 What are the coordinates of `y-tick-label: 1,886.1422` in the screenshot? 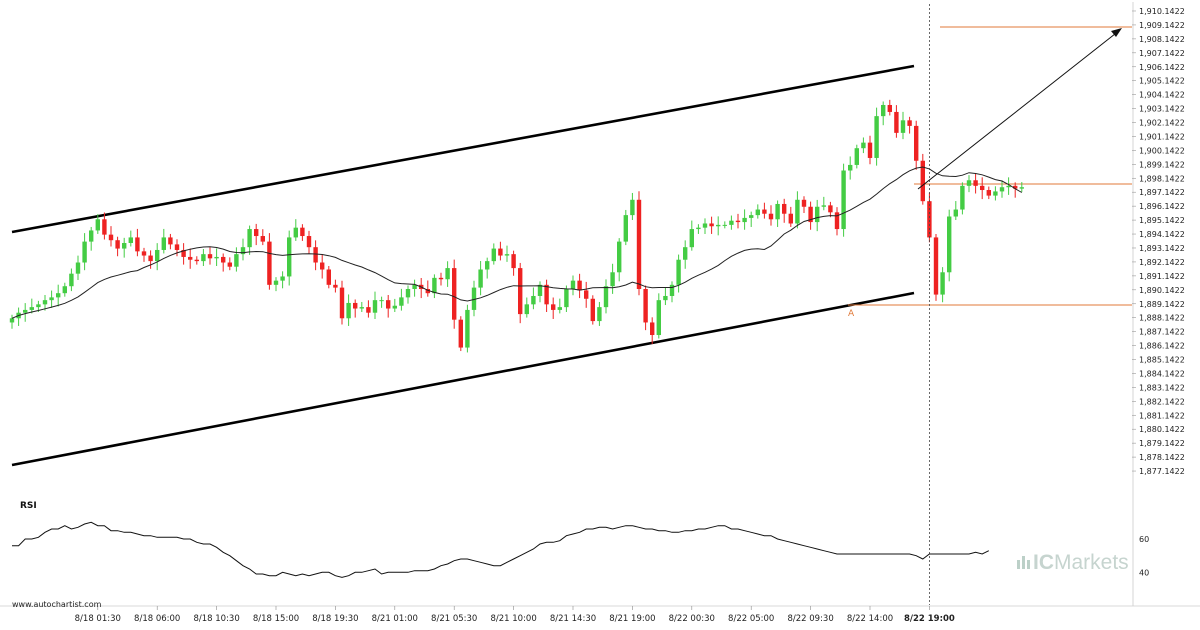 It's located at (1162, 346).